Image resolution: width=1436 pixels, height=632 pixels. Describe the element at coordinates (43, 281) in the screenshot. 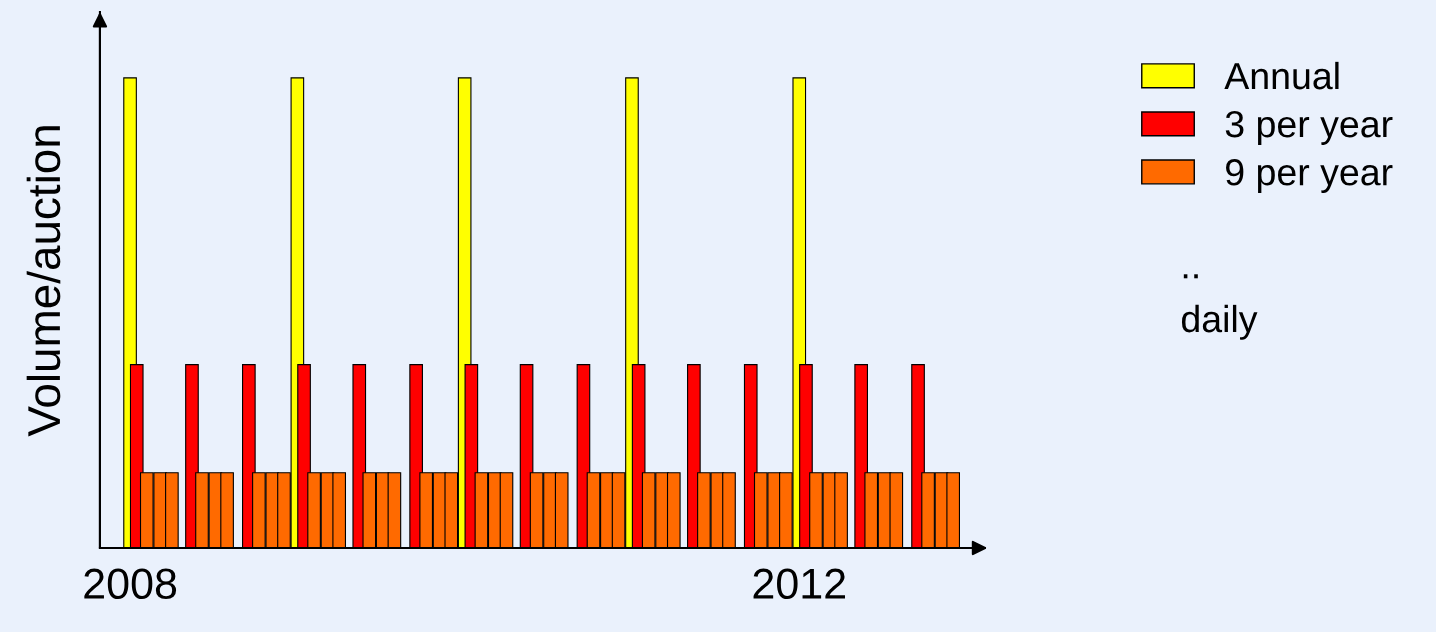

I see `y-axis-title: Volume/auction` at that location.